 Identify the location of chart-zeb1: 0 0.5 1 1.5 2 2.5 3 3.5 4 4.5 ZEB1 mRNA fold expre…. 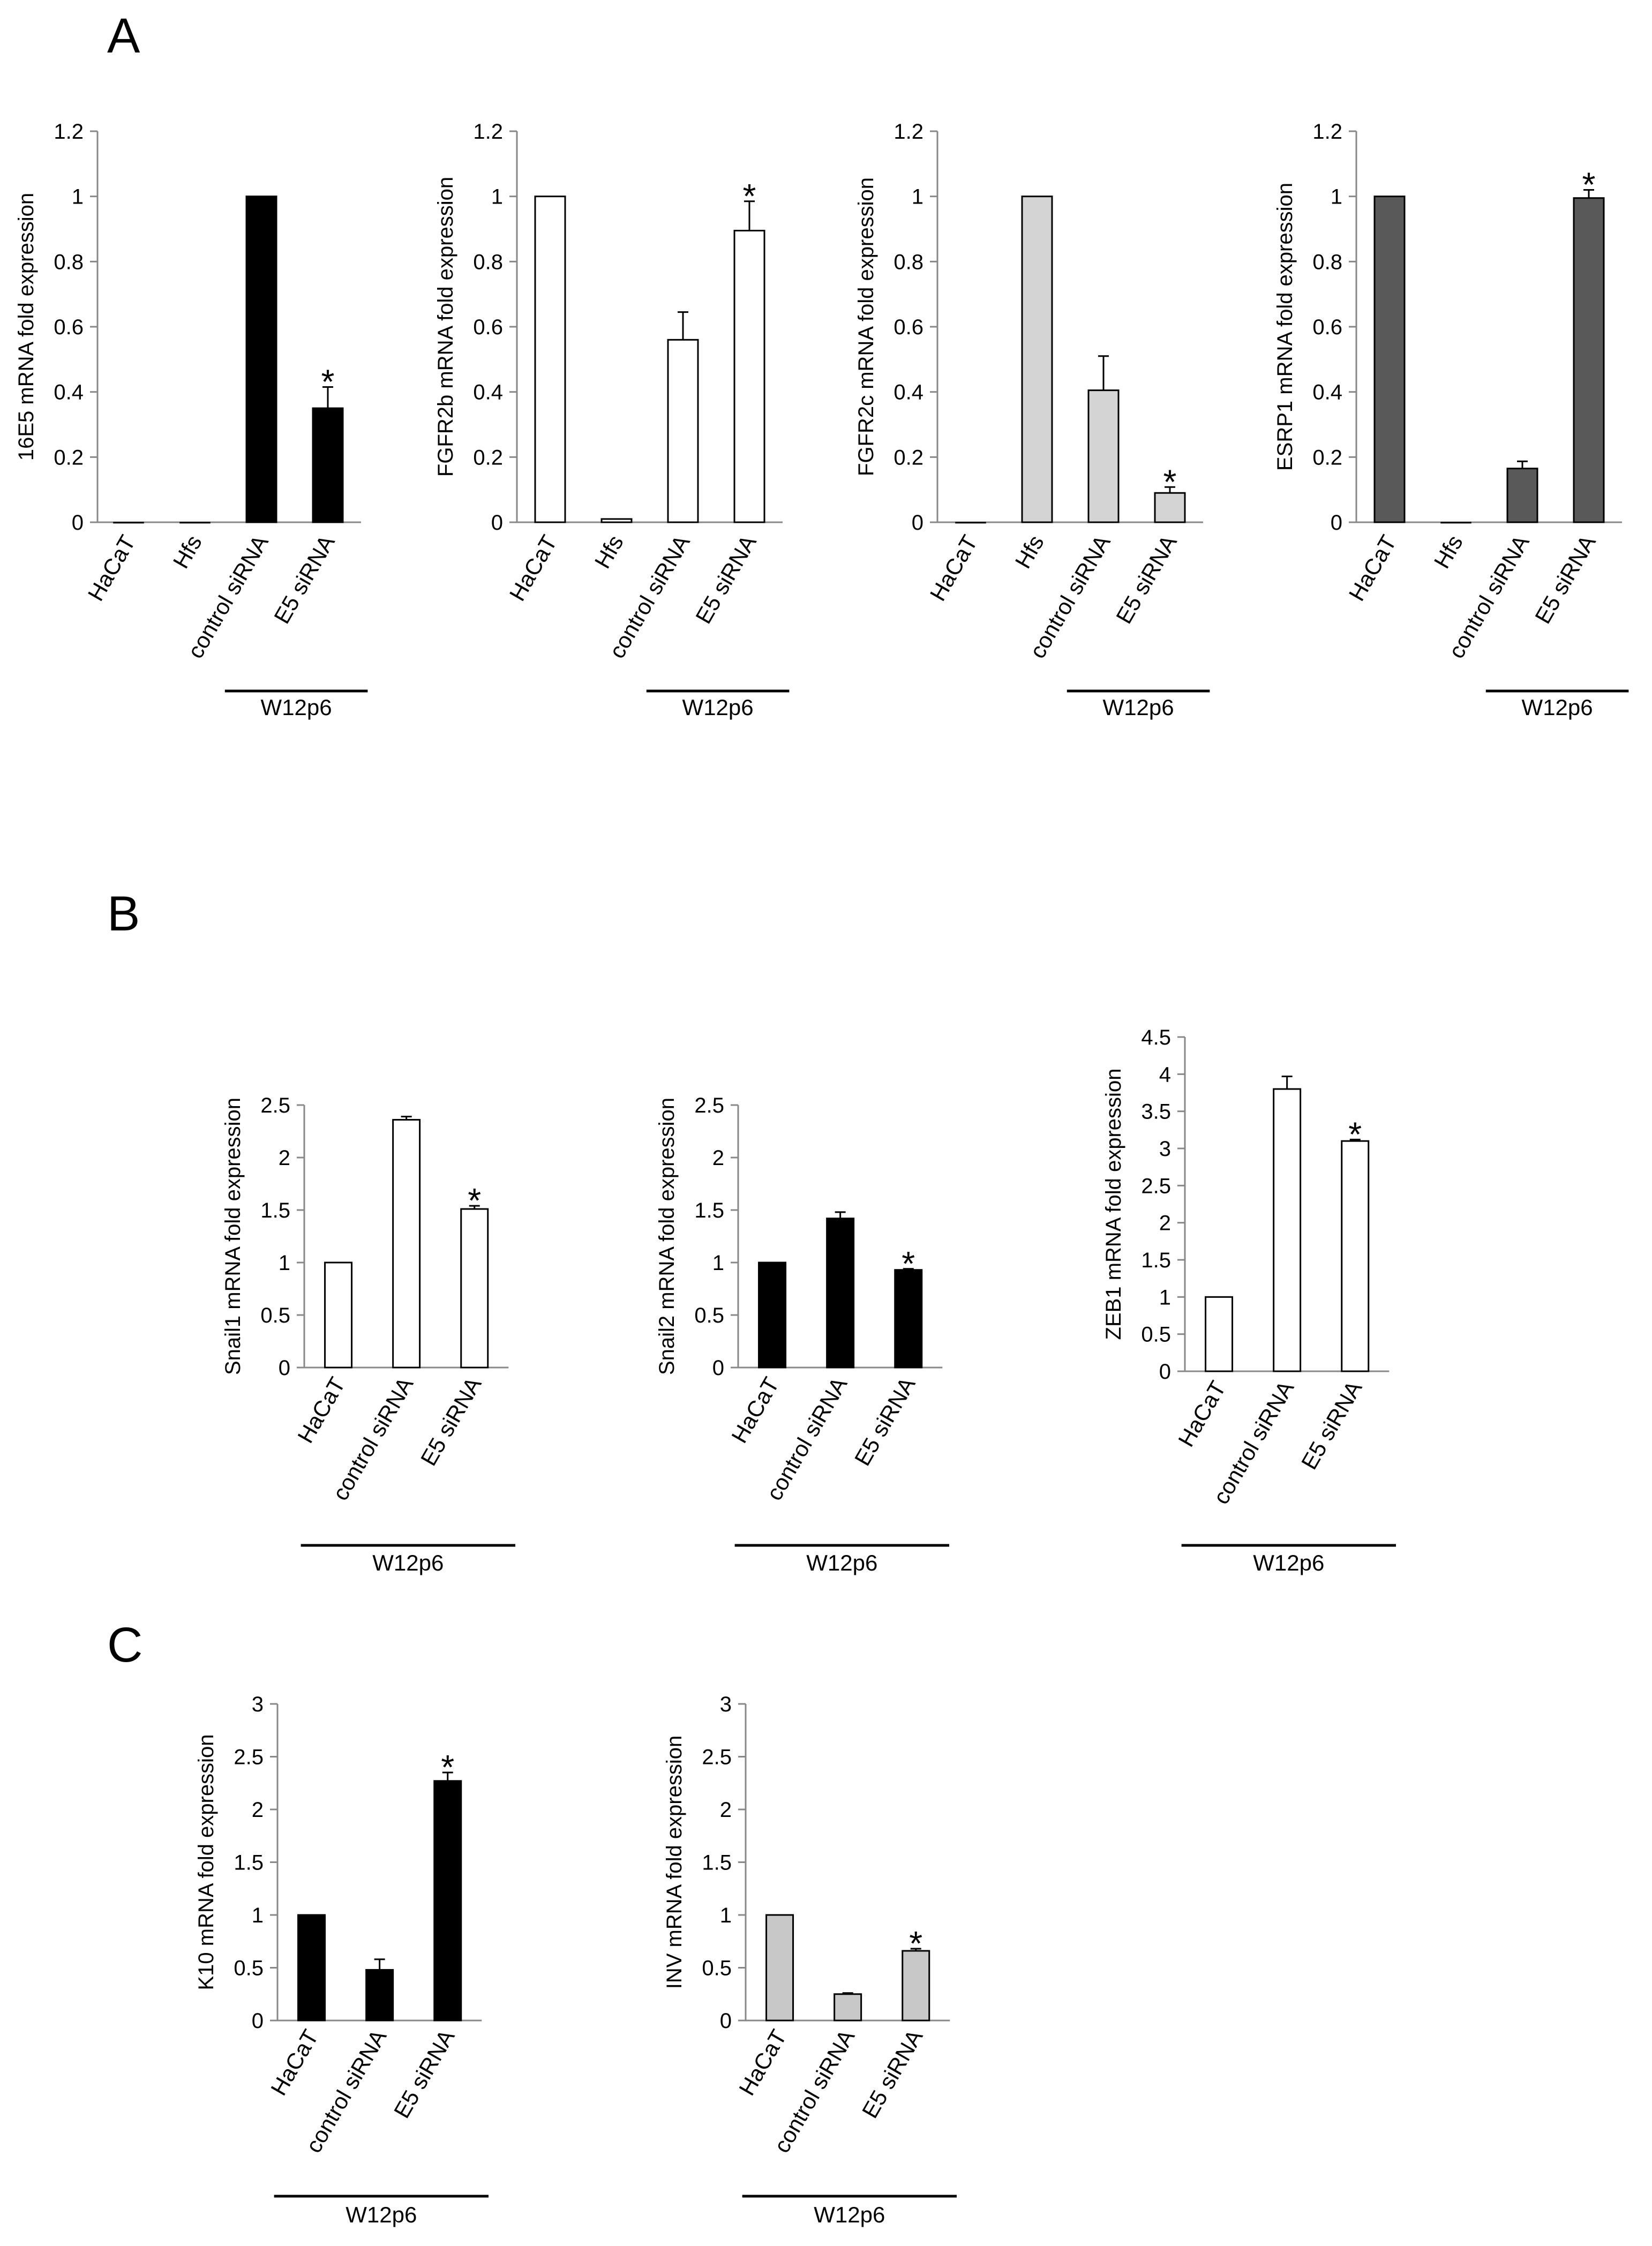
(1249, 1300).